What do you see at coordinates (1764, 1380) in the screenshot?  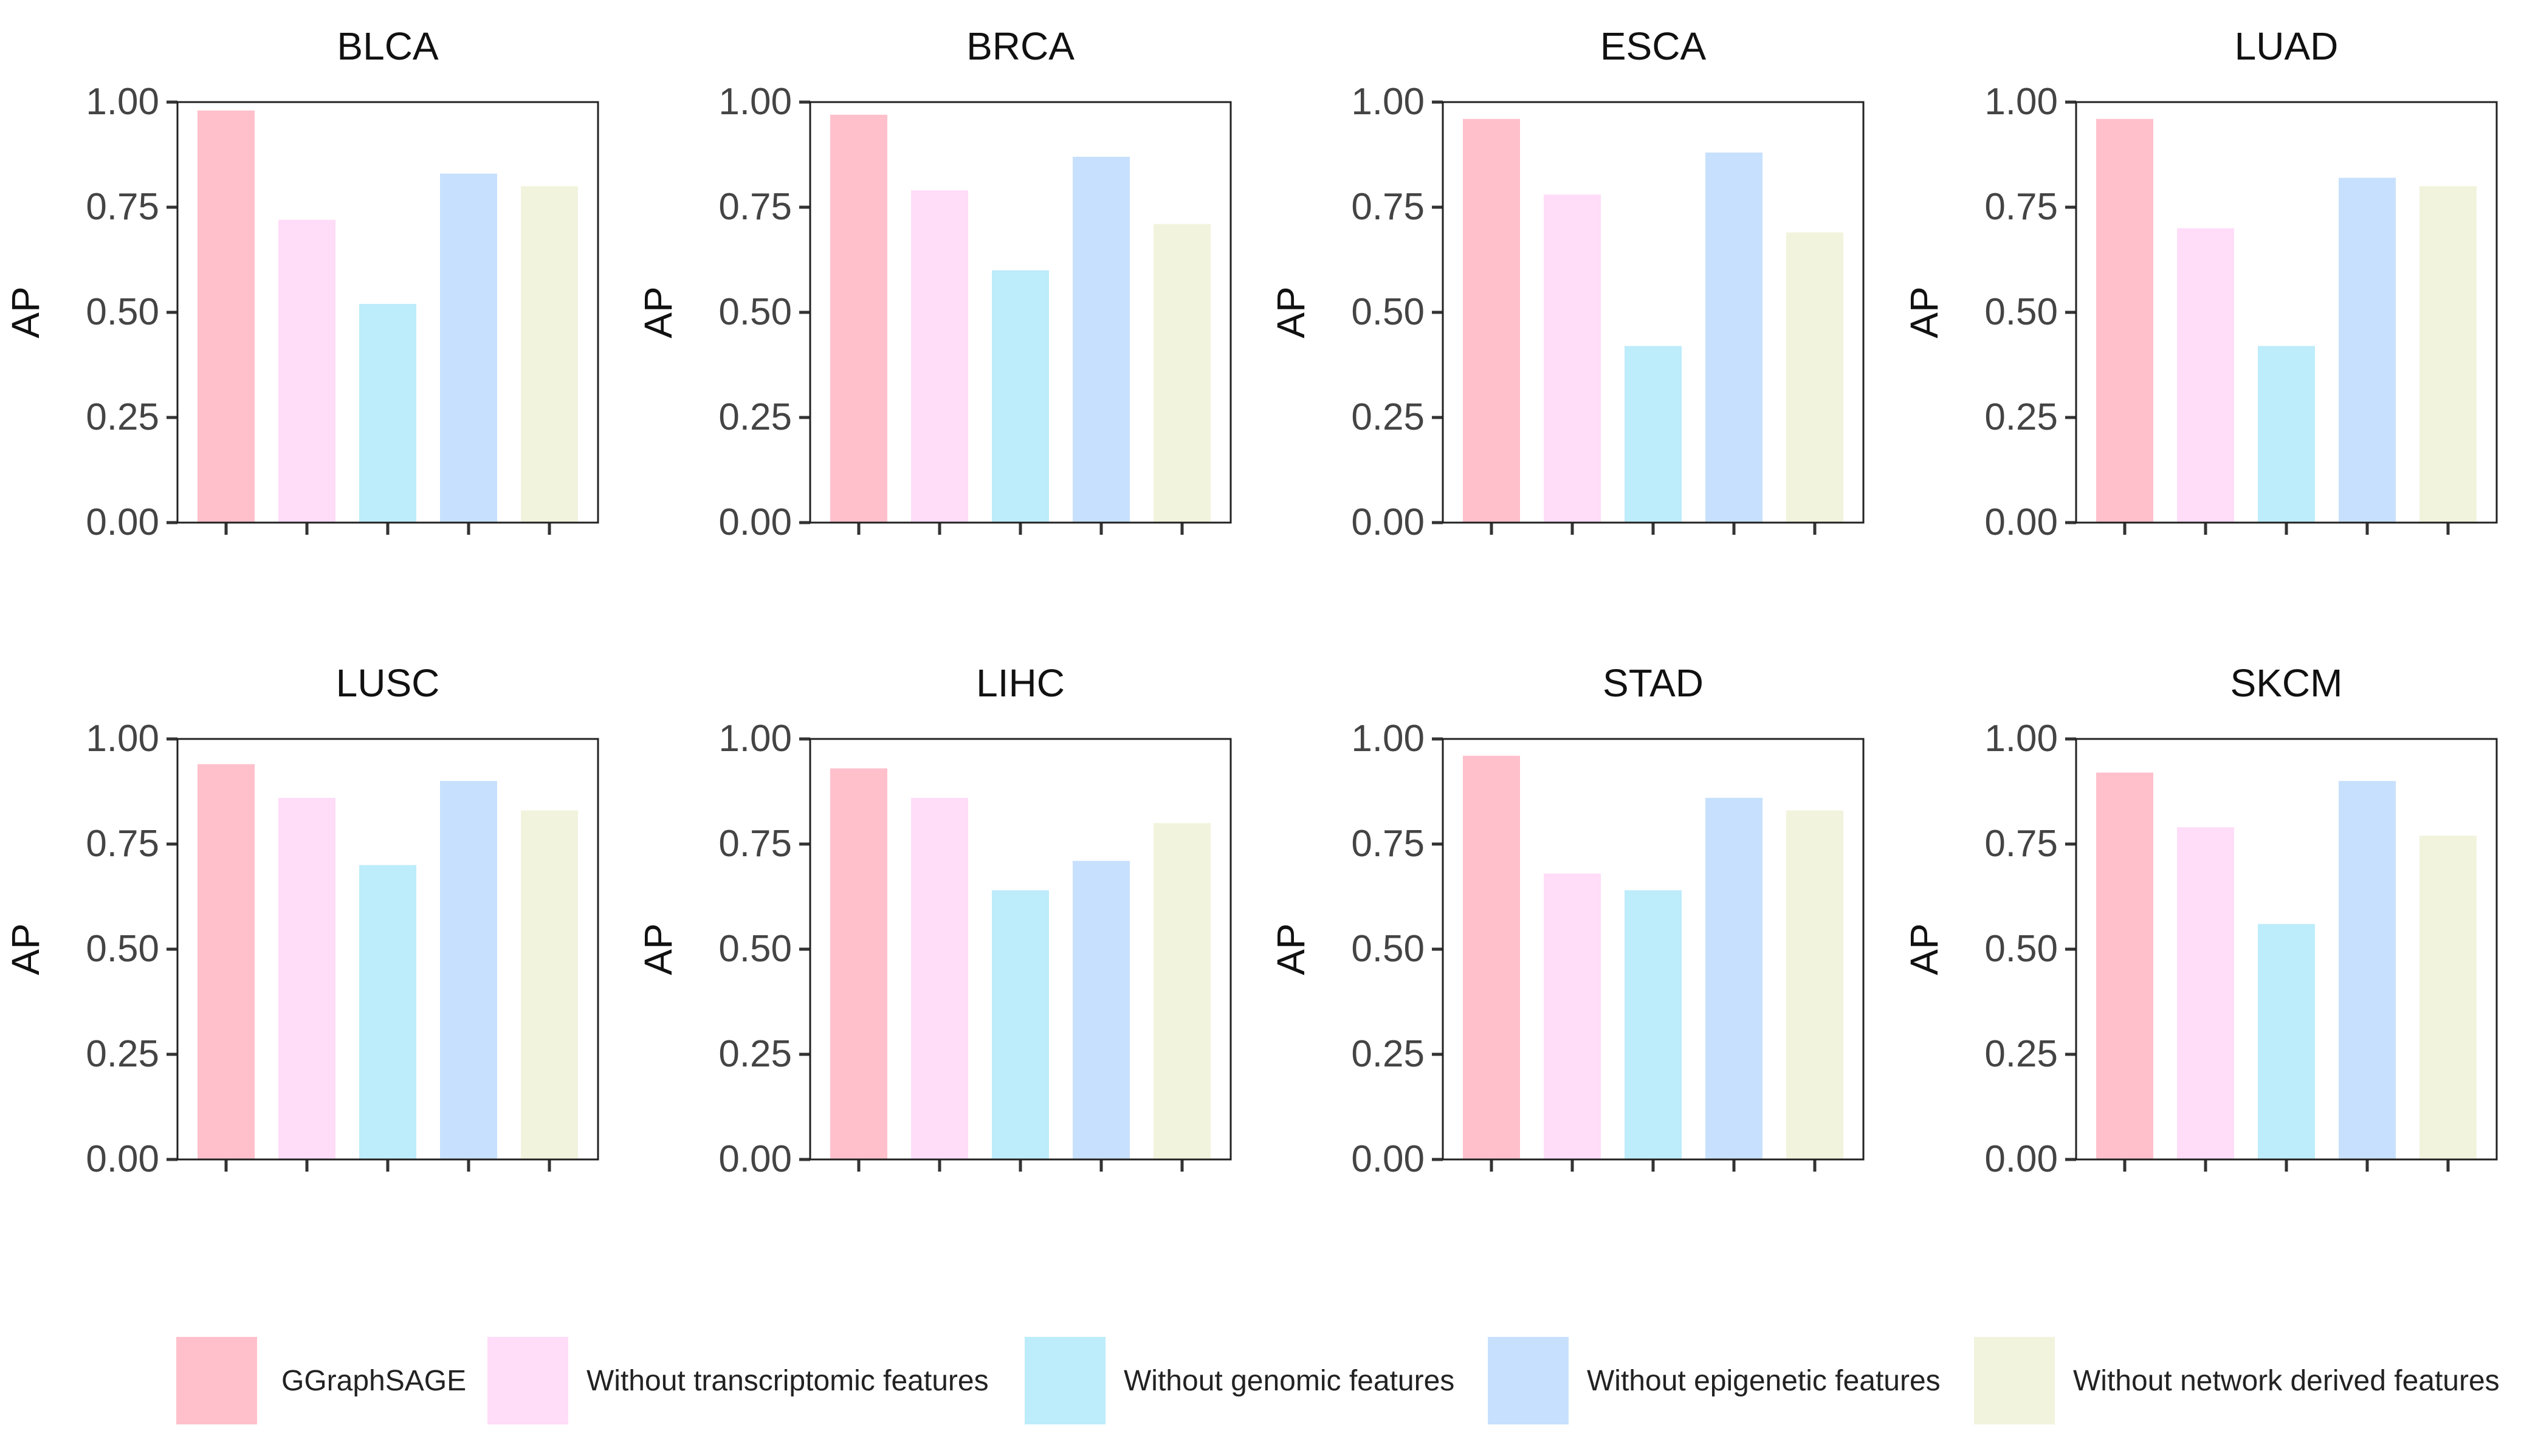 I see `legend-label: Without epigenetic features` at bounding box center [1764, 1380].